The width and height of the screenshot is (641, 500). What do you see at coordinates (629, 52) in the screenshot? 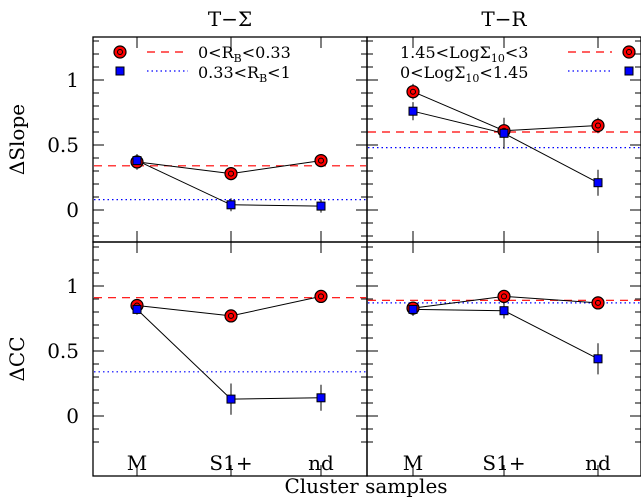
I see `legend-right-red-marker` at bounding box center [629, 52].